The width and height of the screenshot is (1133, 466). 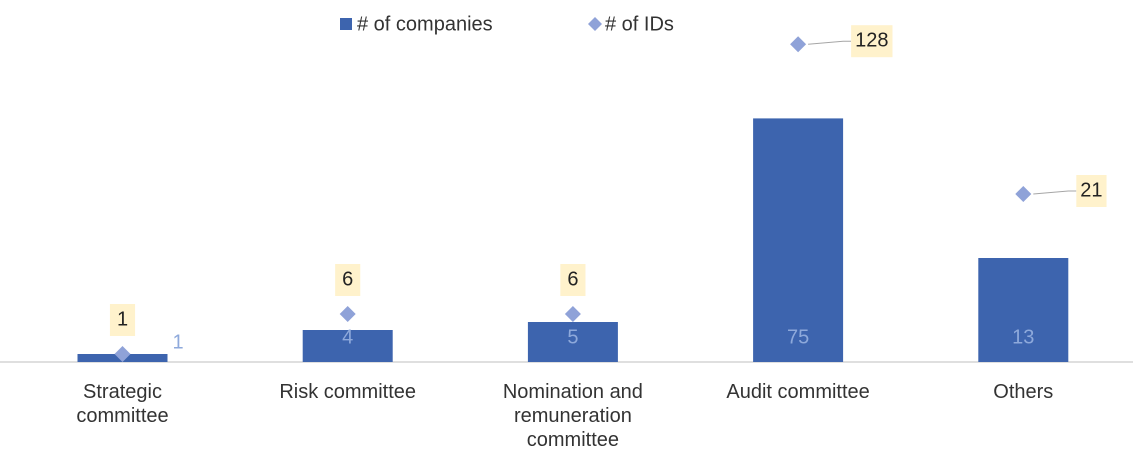 What do you see at coordinates (1023, 337) in the screenshot?
I see `bar-value-label: 13` at bounding box center [1023, 337].